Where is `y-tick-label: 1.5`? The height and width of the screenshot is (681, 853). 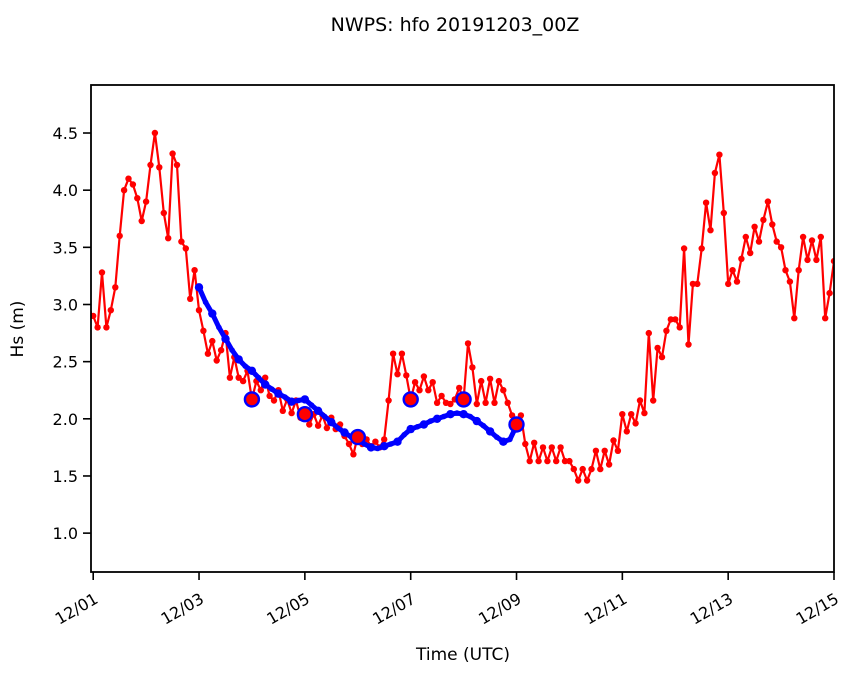 y-tick-label: 1.5 is located at coordinates (65, 476).